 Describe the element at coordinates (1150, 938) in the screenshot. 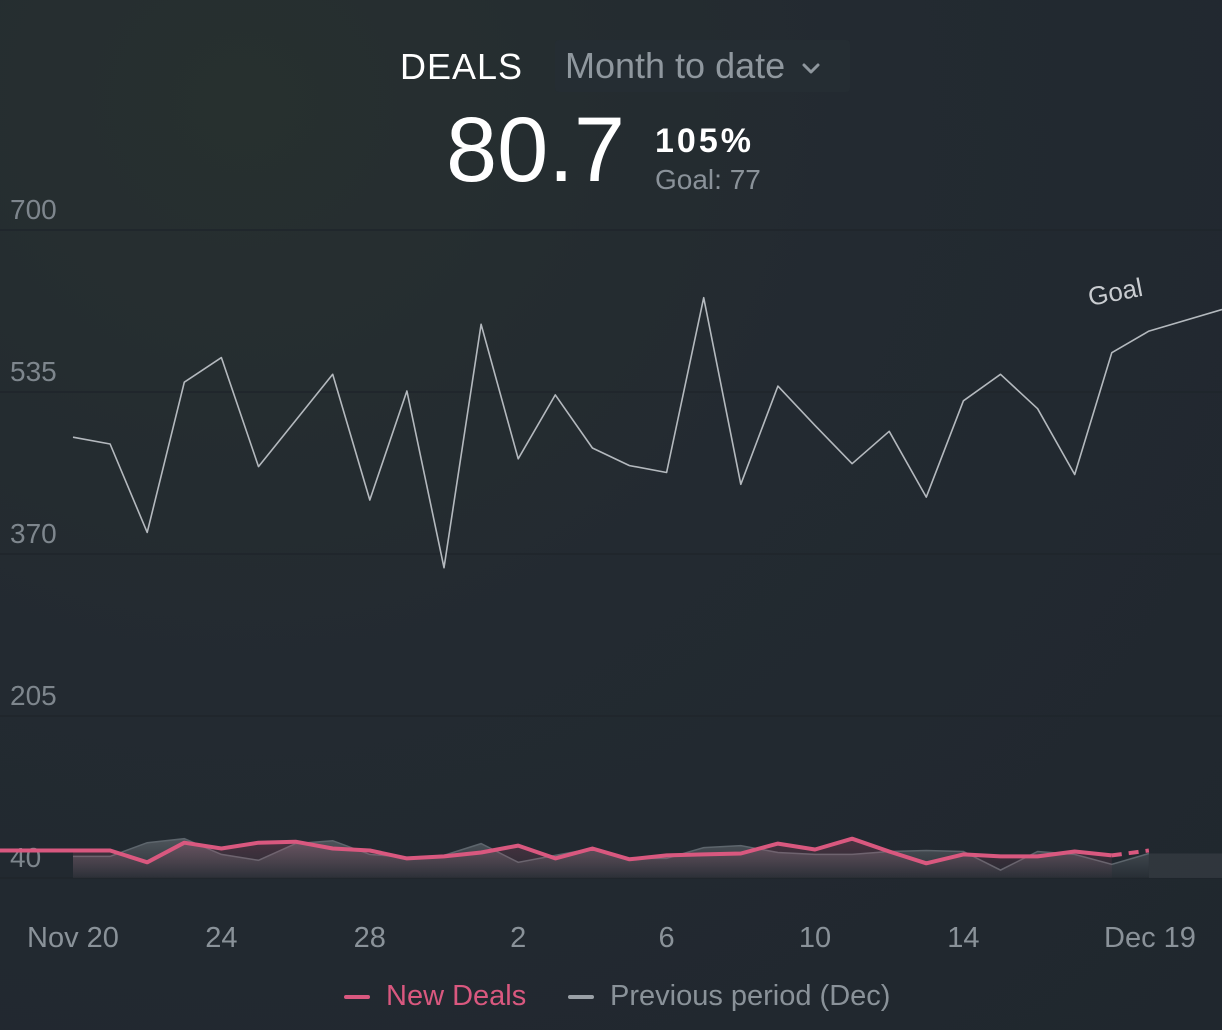

I see `x-tick-label: Dec 19` at that location.